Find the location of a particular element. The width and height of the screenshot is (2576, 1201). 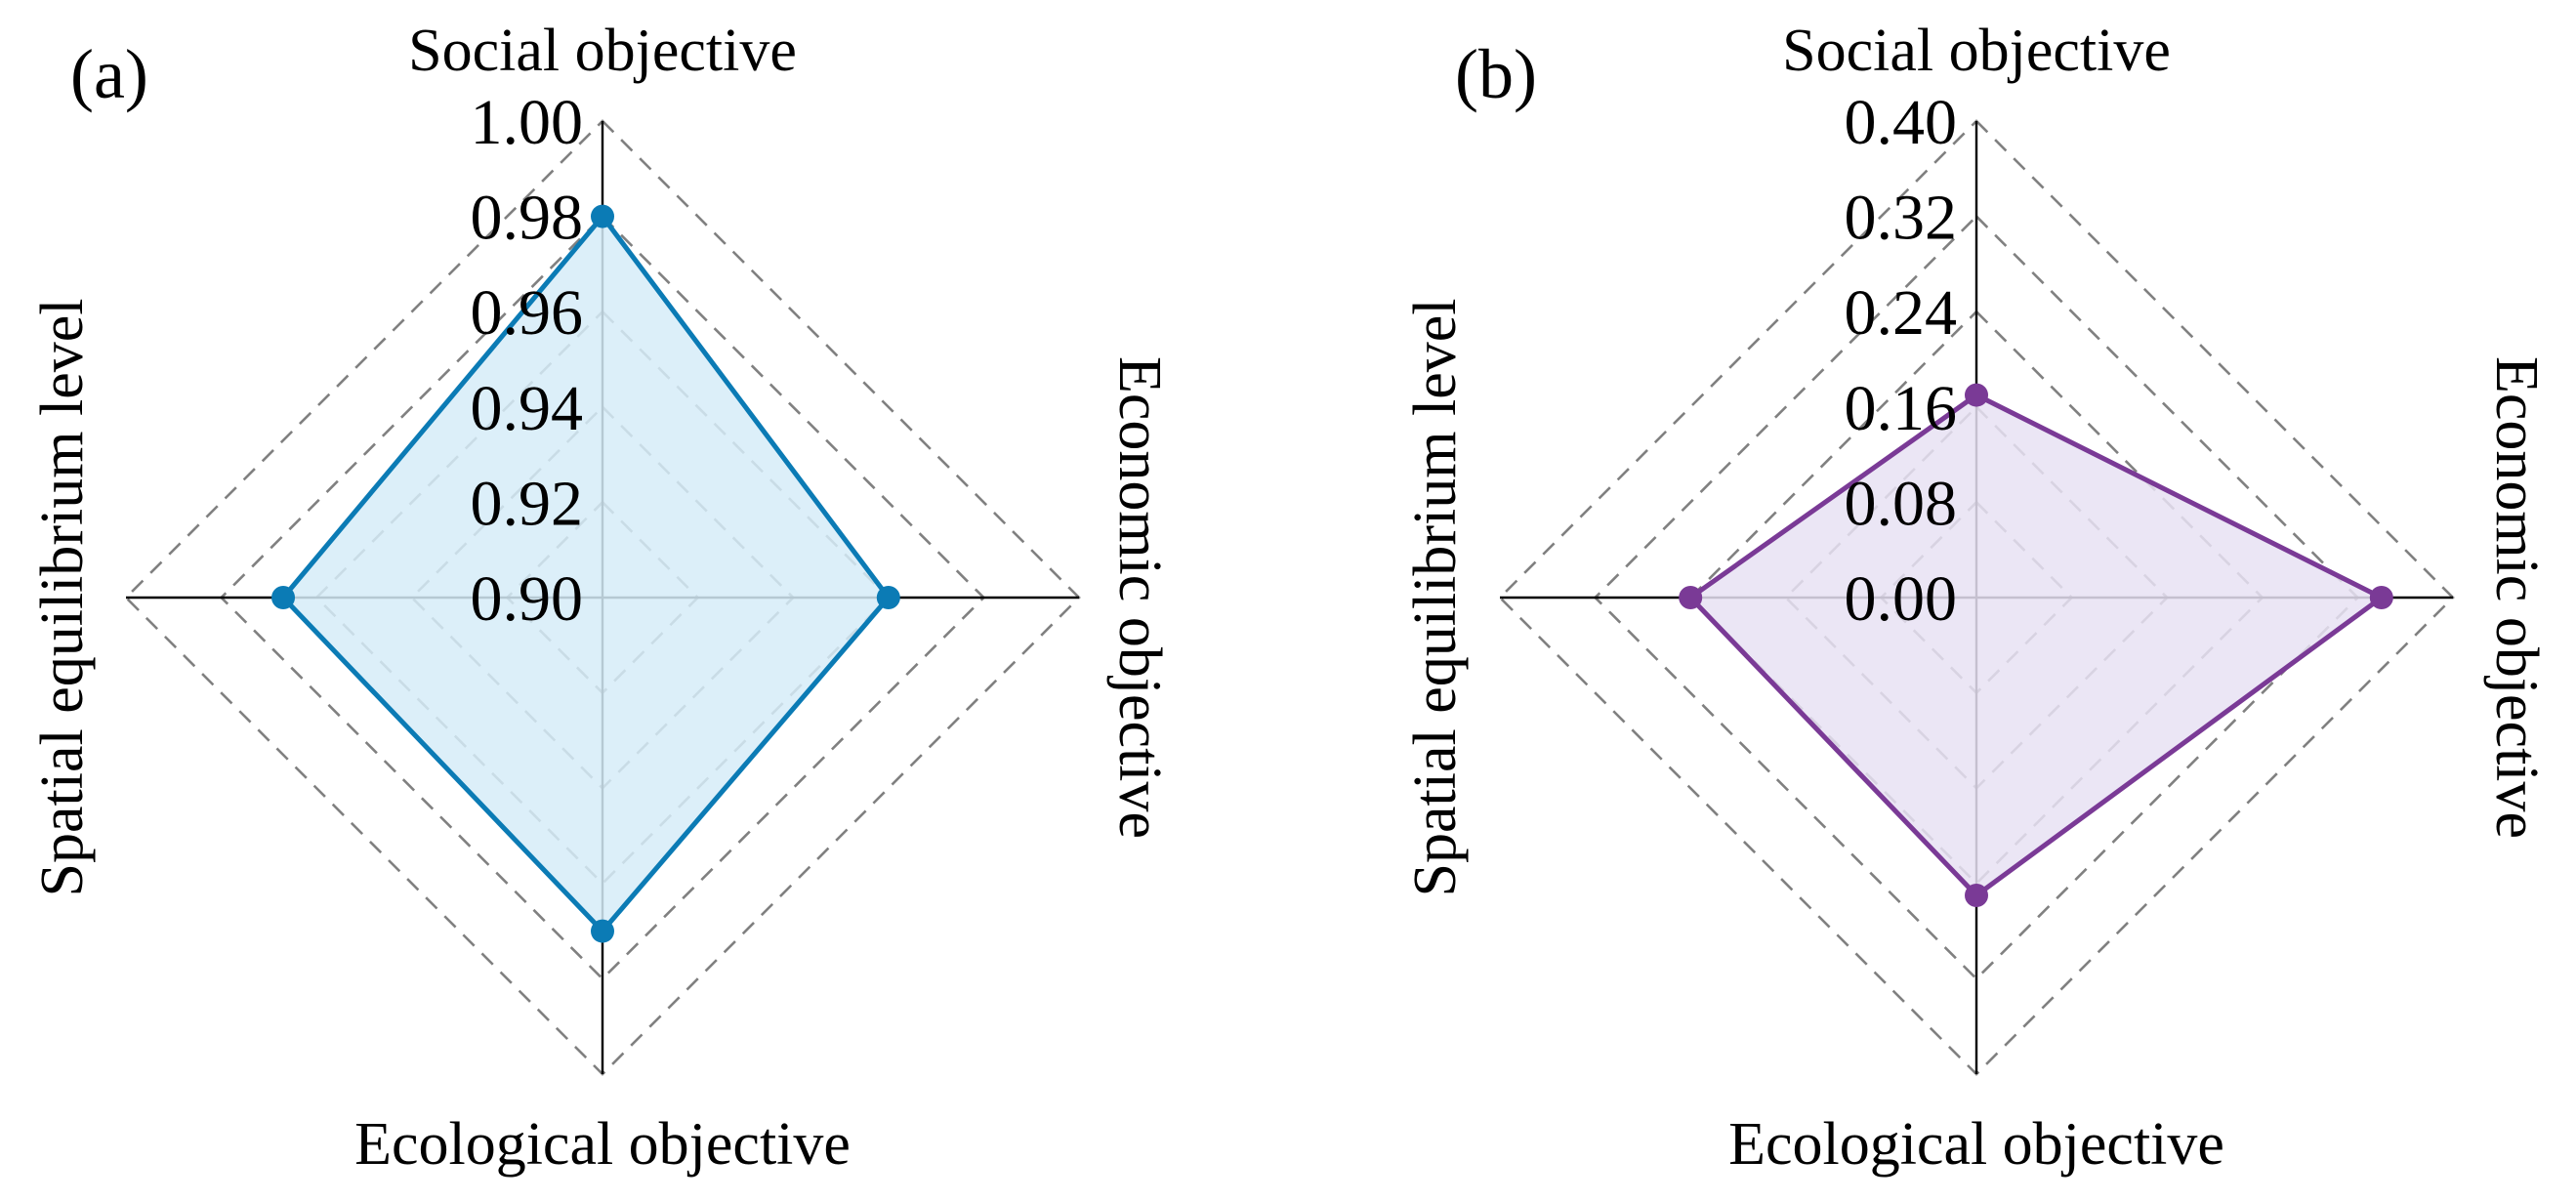

panel-label: (a) is located at coordinates (109, 74).